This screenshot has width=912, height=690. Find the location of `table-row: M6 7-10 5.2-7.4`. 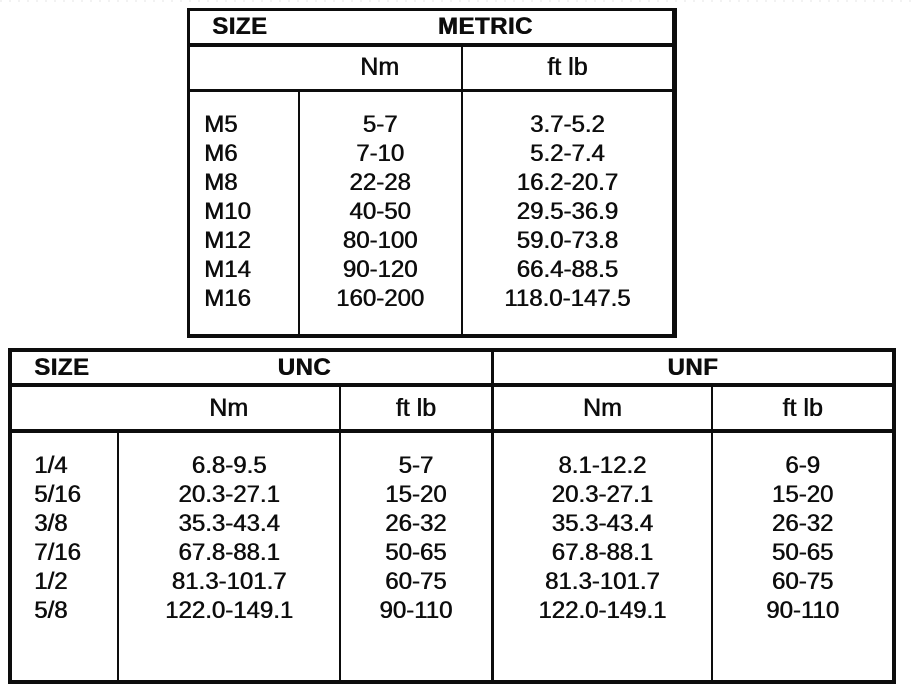

table-row: M6 7-10 5.2-7.4 is located at coordinates (432, 154).